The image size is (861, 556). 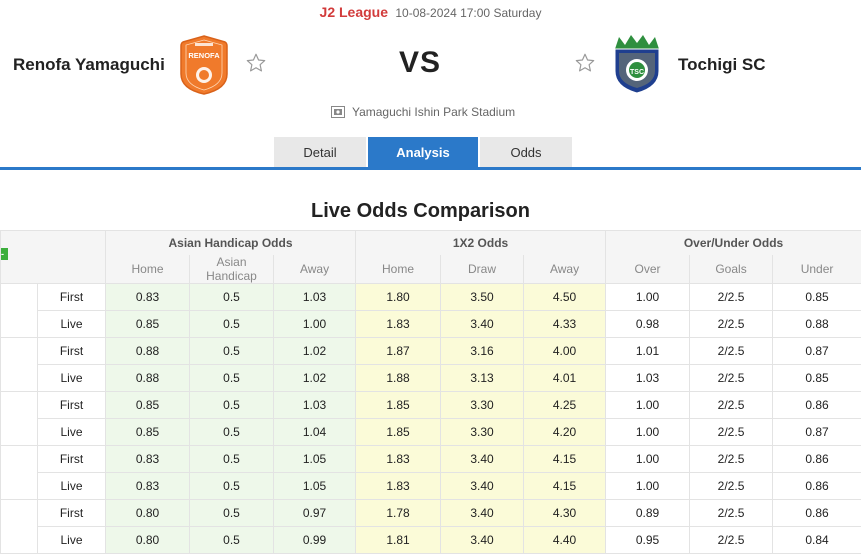 I want to click on odds-value-cell: 0.99, so click(x=314, y=539).